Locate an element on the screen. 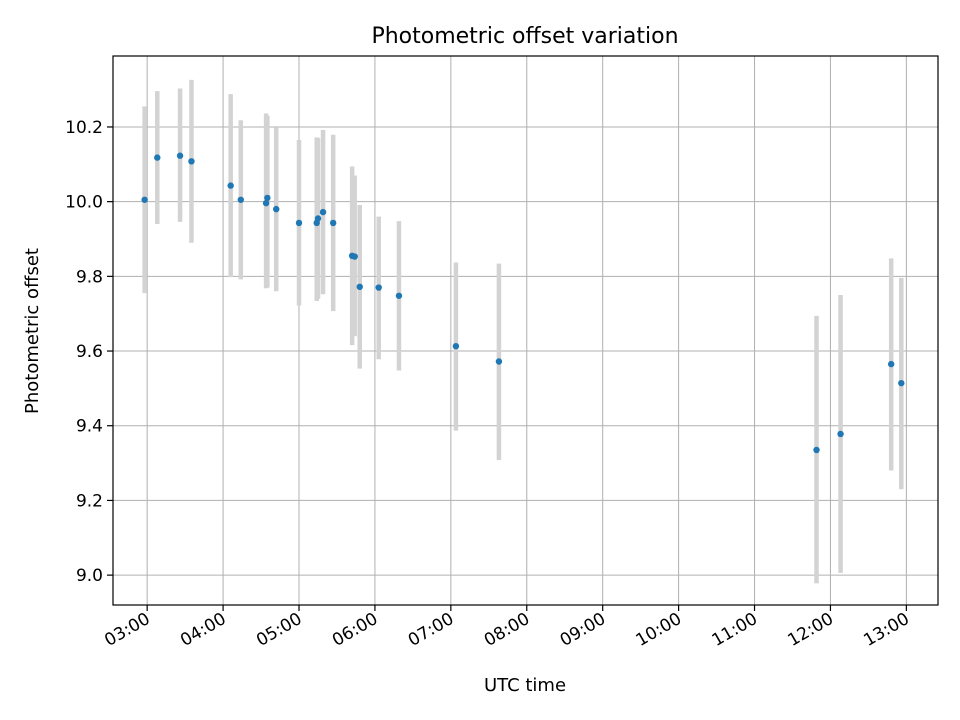 The image size is (960, 720). y-tick-label: 9.2 is located at coordinates (89, 501).